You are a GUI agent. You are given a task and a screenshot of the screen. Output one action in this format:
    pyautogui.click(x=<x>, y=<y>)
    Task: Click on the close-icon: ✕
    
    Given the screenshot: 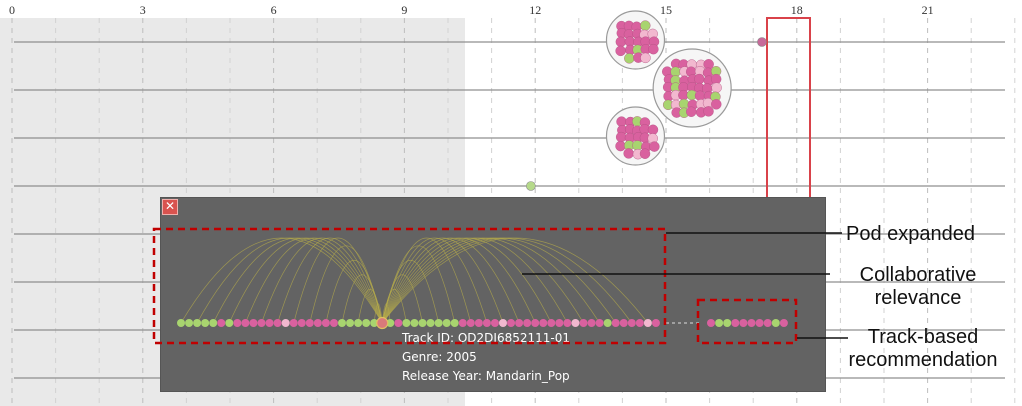 What is the action you would take?
    pyautogui.click(x=170, y=207)
    